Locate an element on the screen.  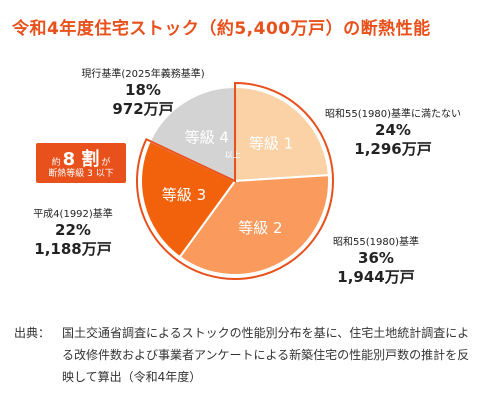
slice-label-grade-3: 平成4(1992)基準 22% 1,188万戸 is located at coordinates (73, 233).